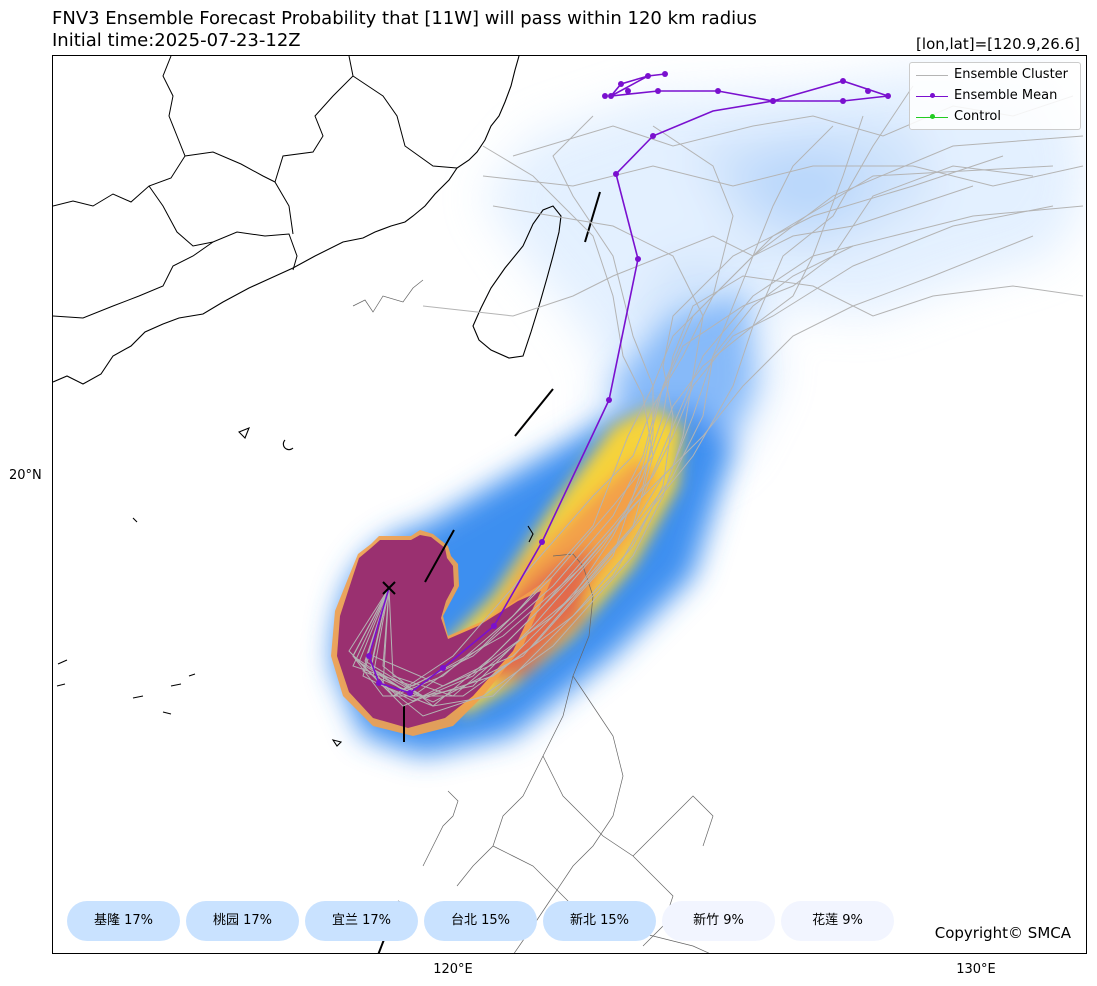 This screenshot has width=1097, height=986. Describe the element at coordinates (932, 75) in the screenshot. I see `legend-line-swatch` at that location.